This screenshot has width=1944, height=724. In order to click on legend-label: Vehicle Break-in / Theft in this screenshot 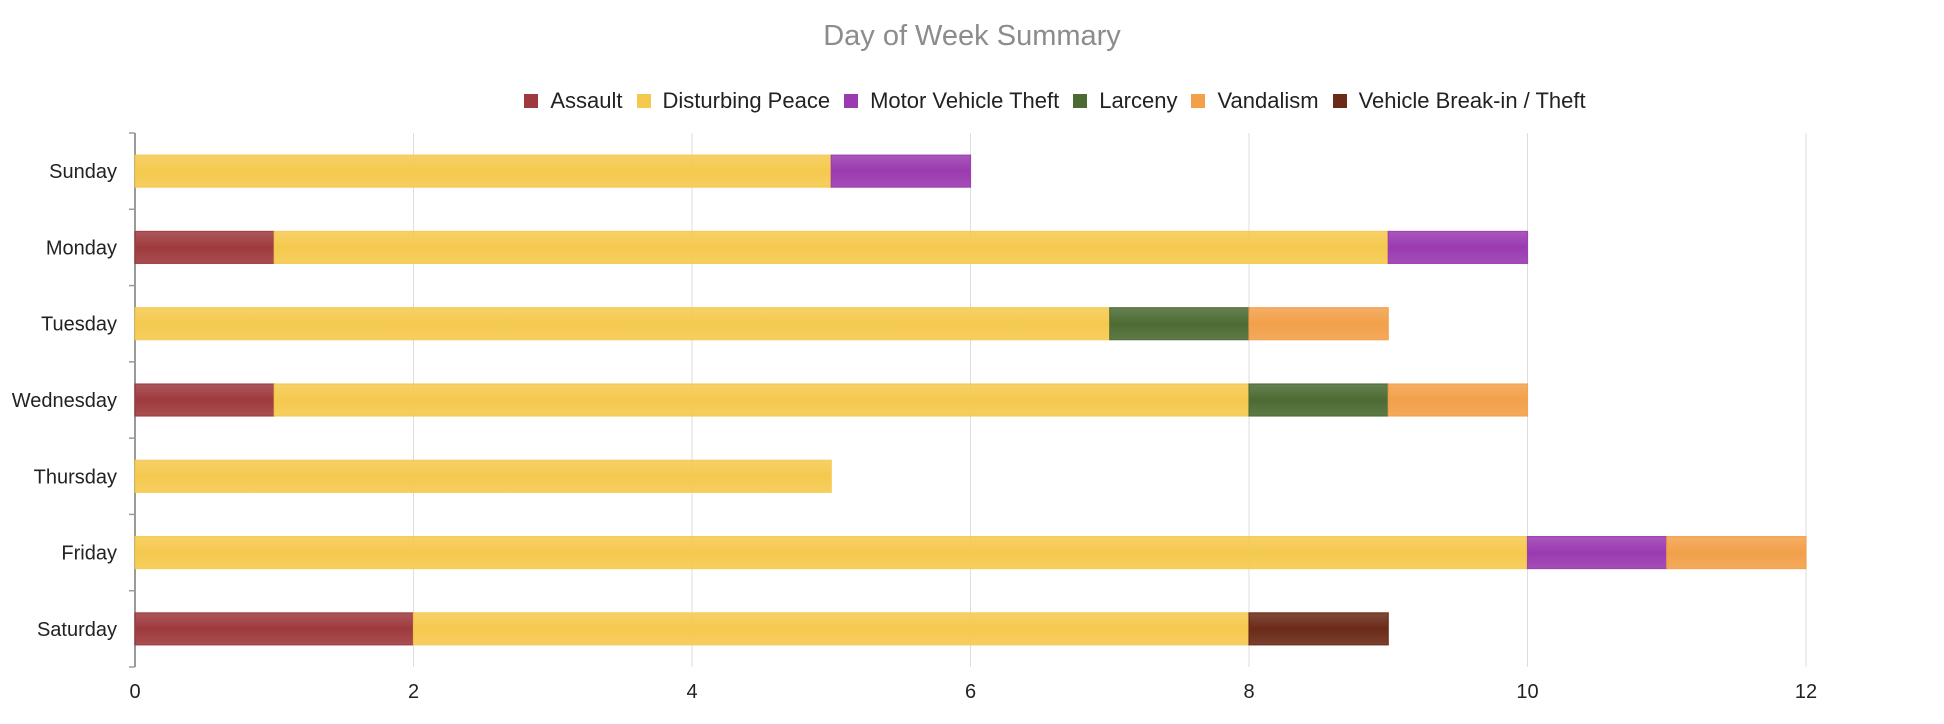, I will do `click(1472, 100)`.